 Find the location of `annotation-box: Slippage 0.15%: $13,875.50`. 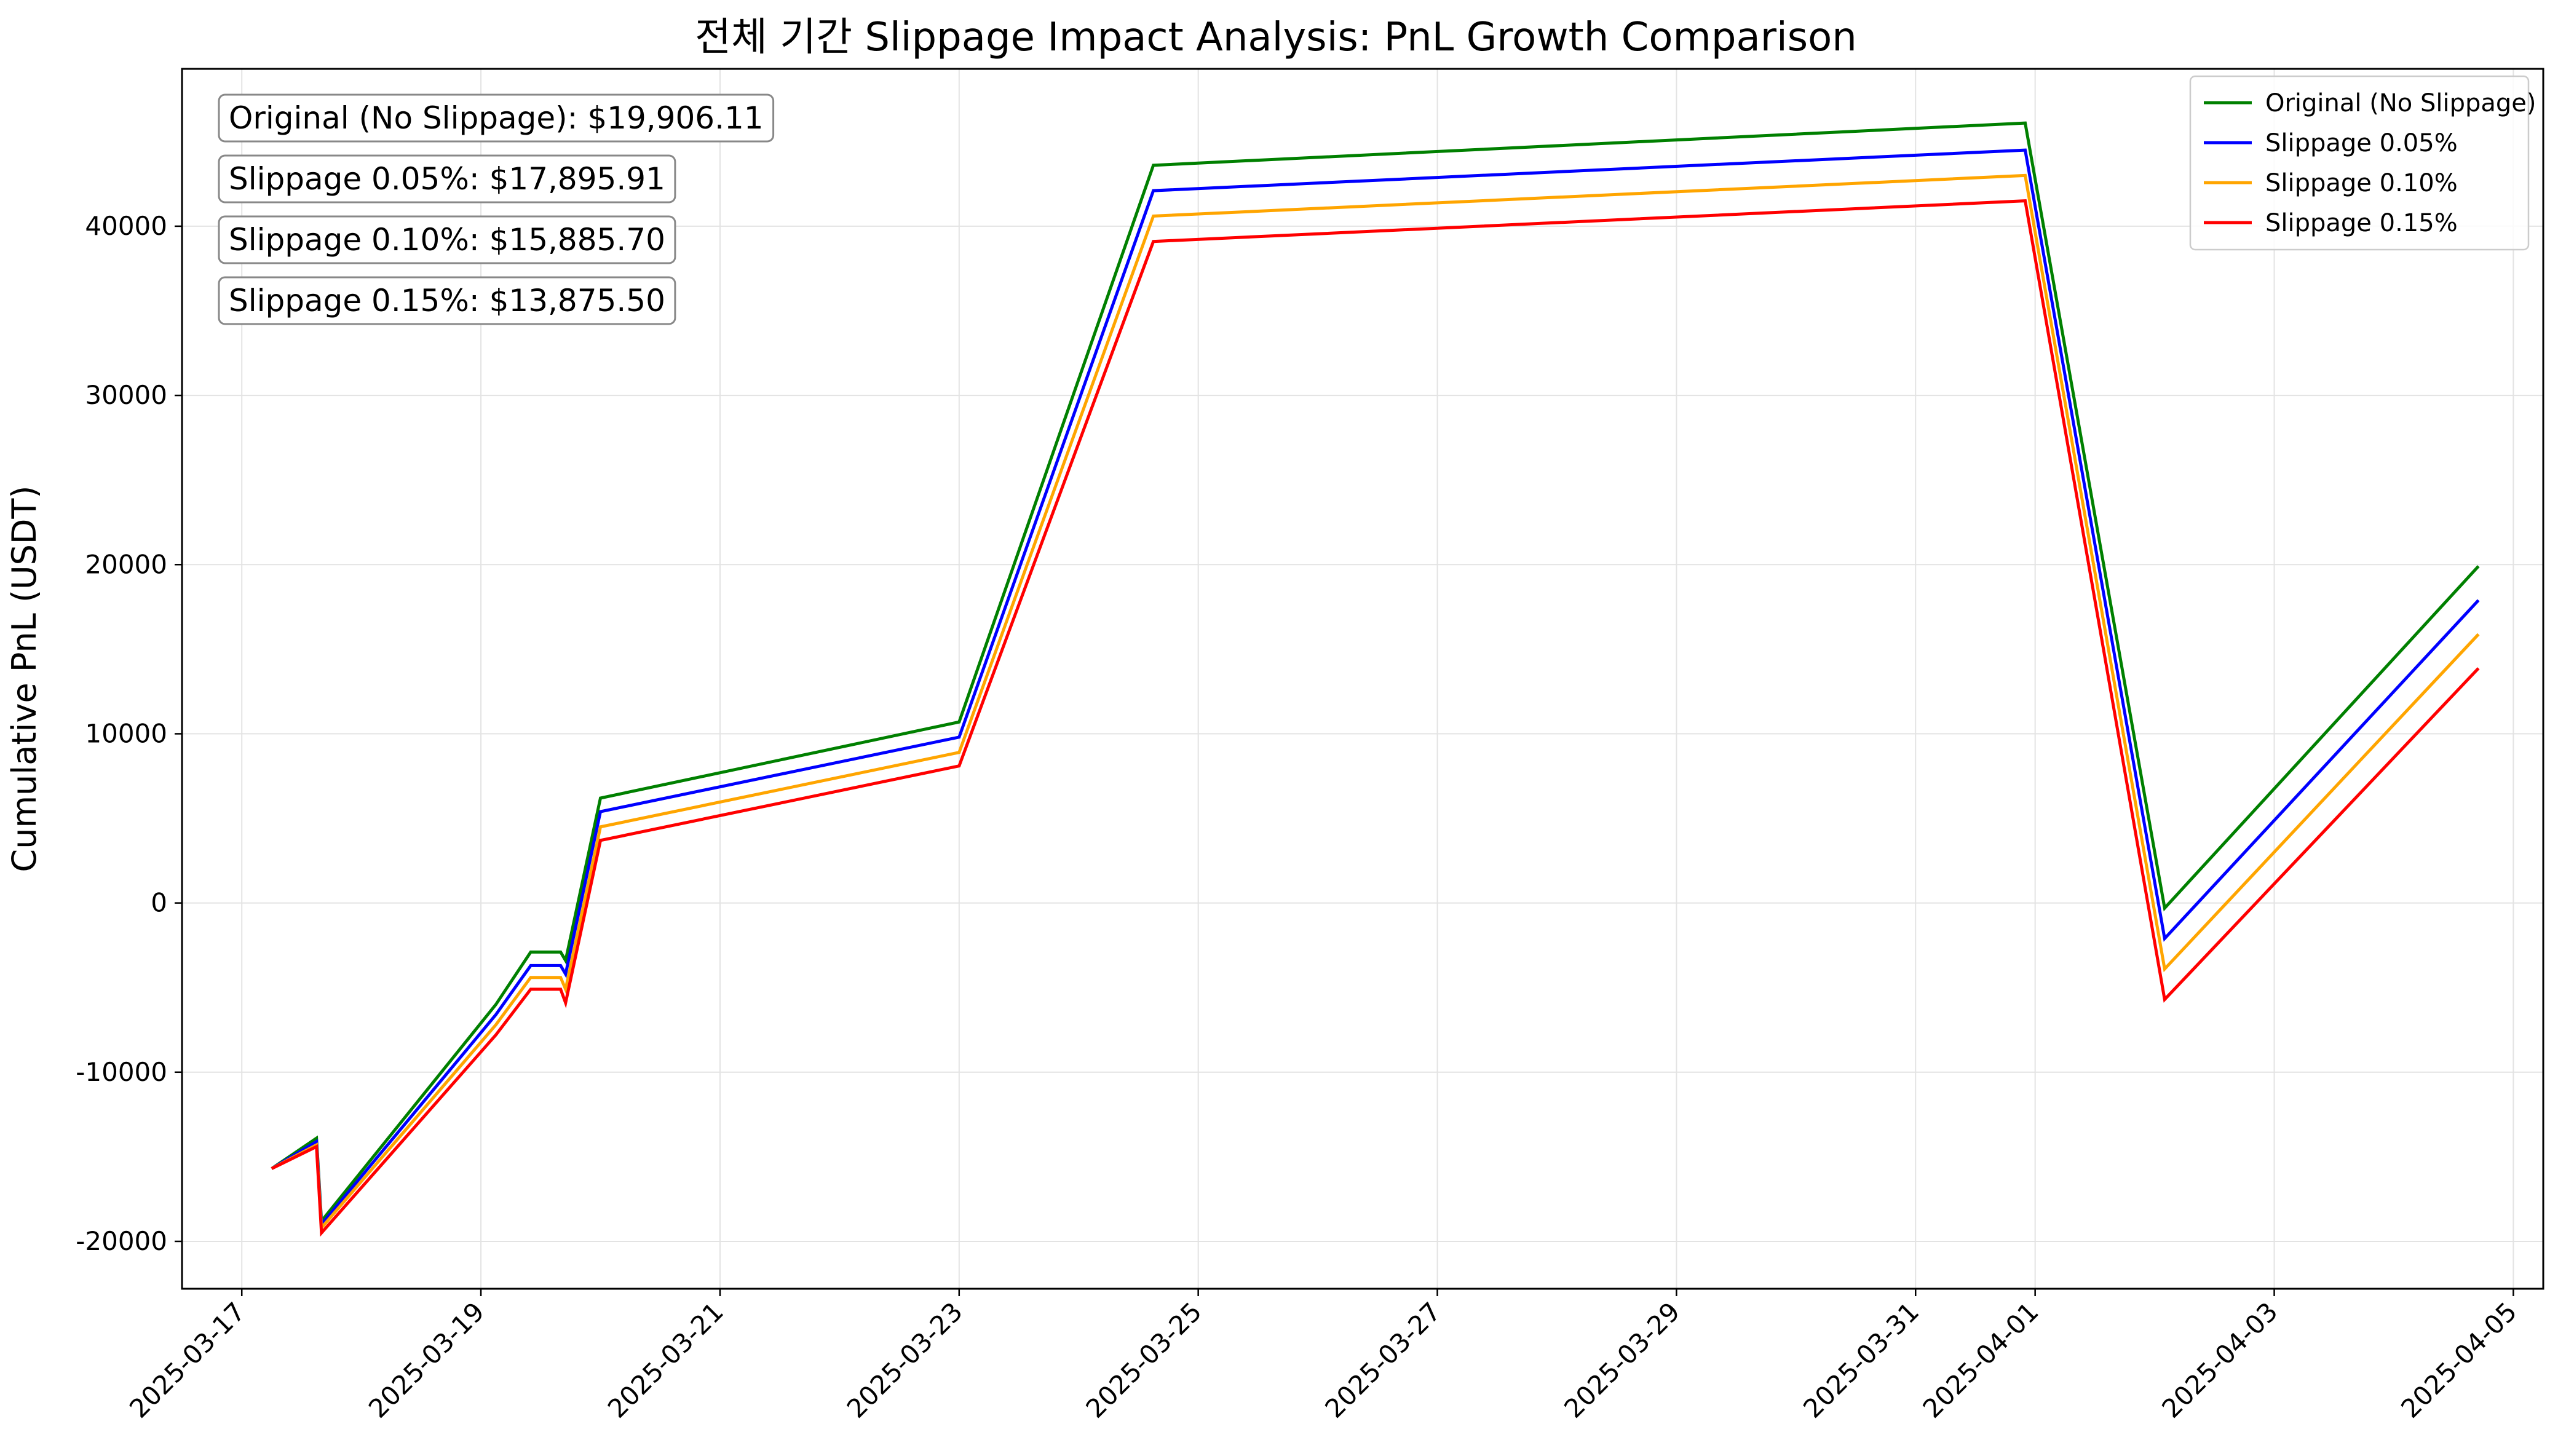

annotation-box: Slippage 0.15%: $13,875.50 is located at coordinates (447, 301).